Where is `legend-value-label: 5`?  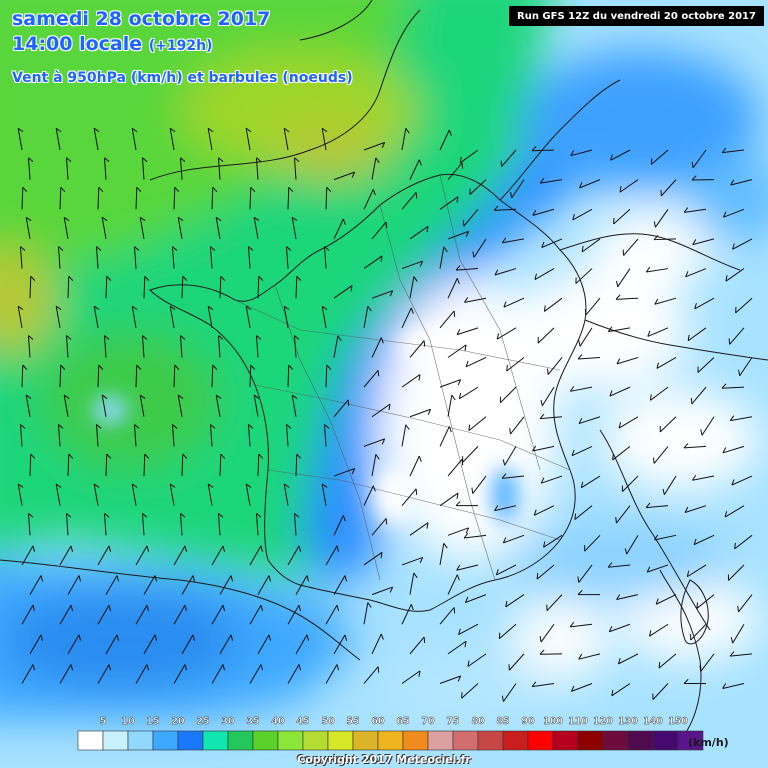 legend-value-label: 5 is located at coordinates (103, 721).